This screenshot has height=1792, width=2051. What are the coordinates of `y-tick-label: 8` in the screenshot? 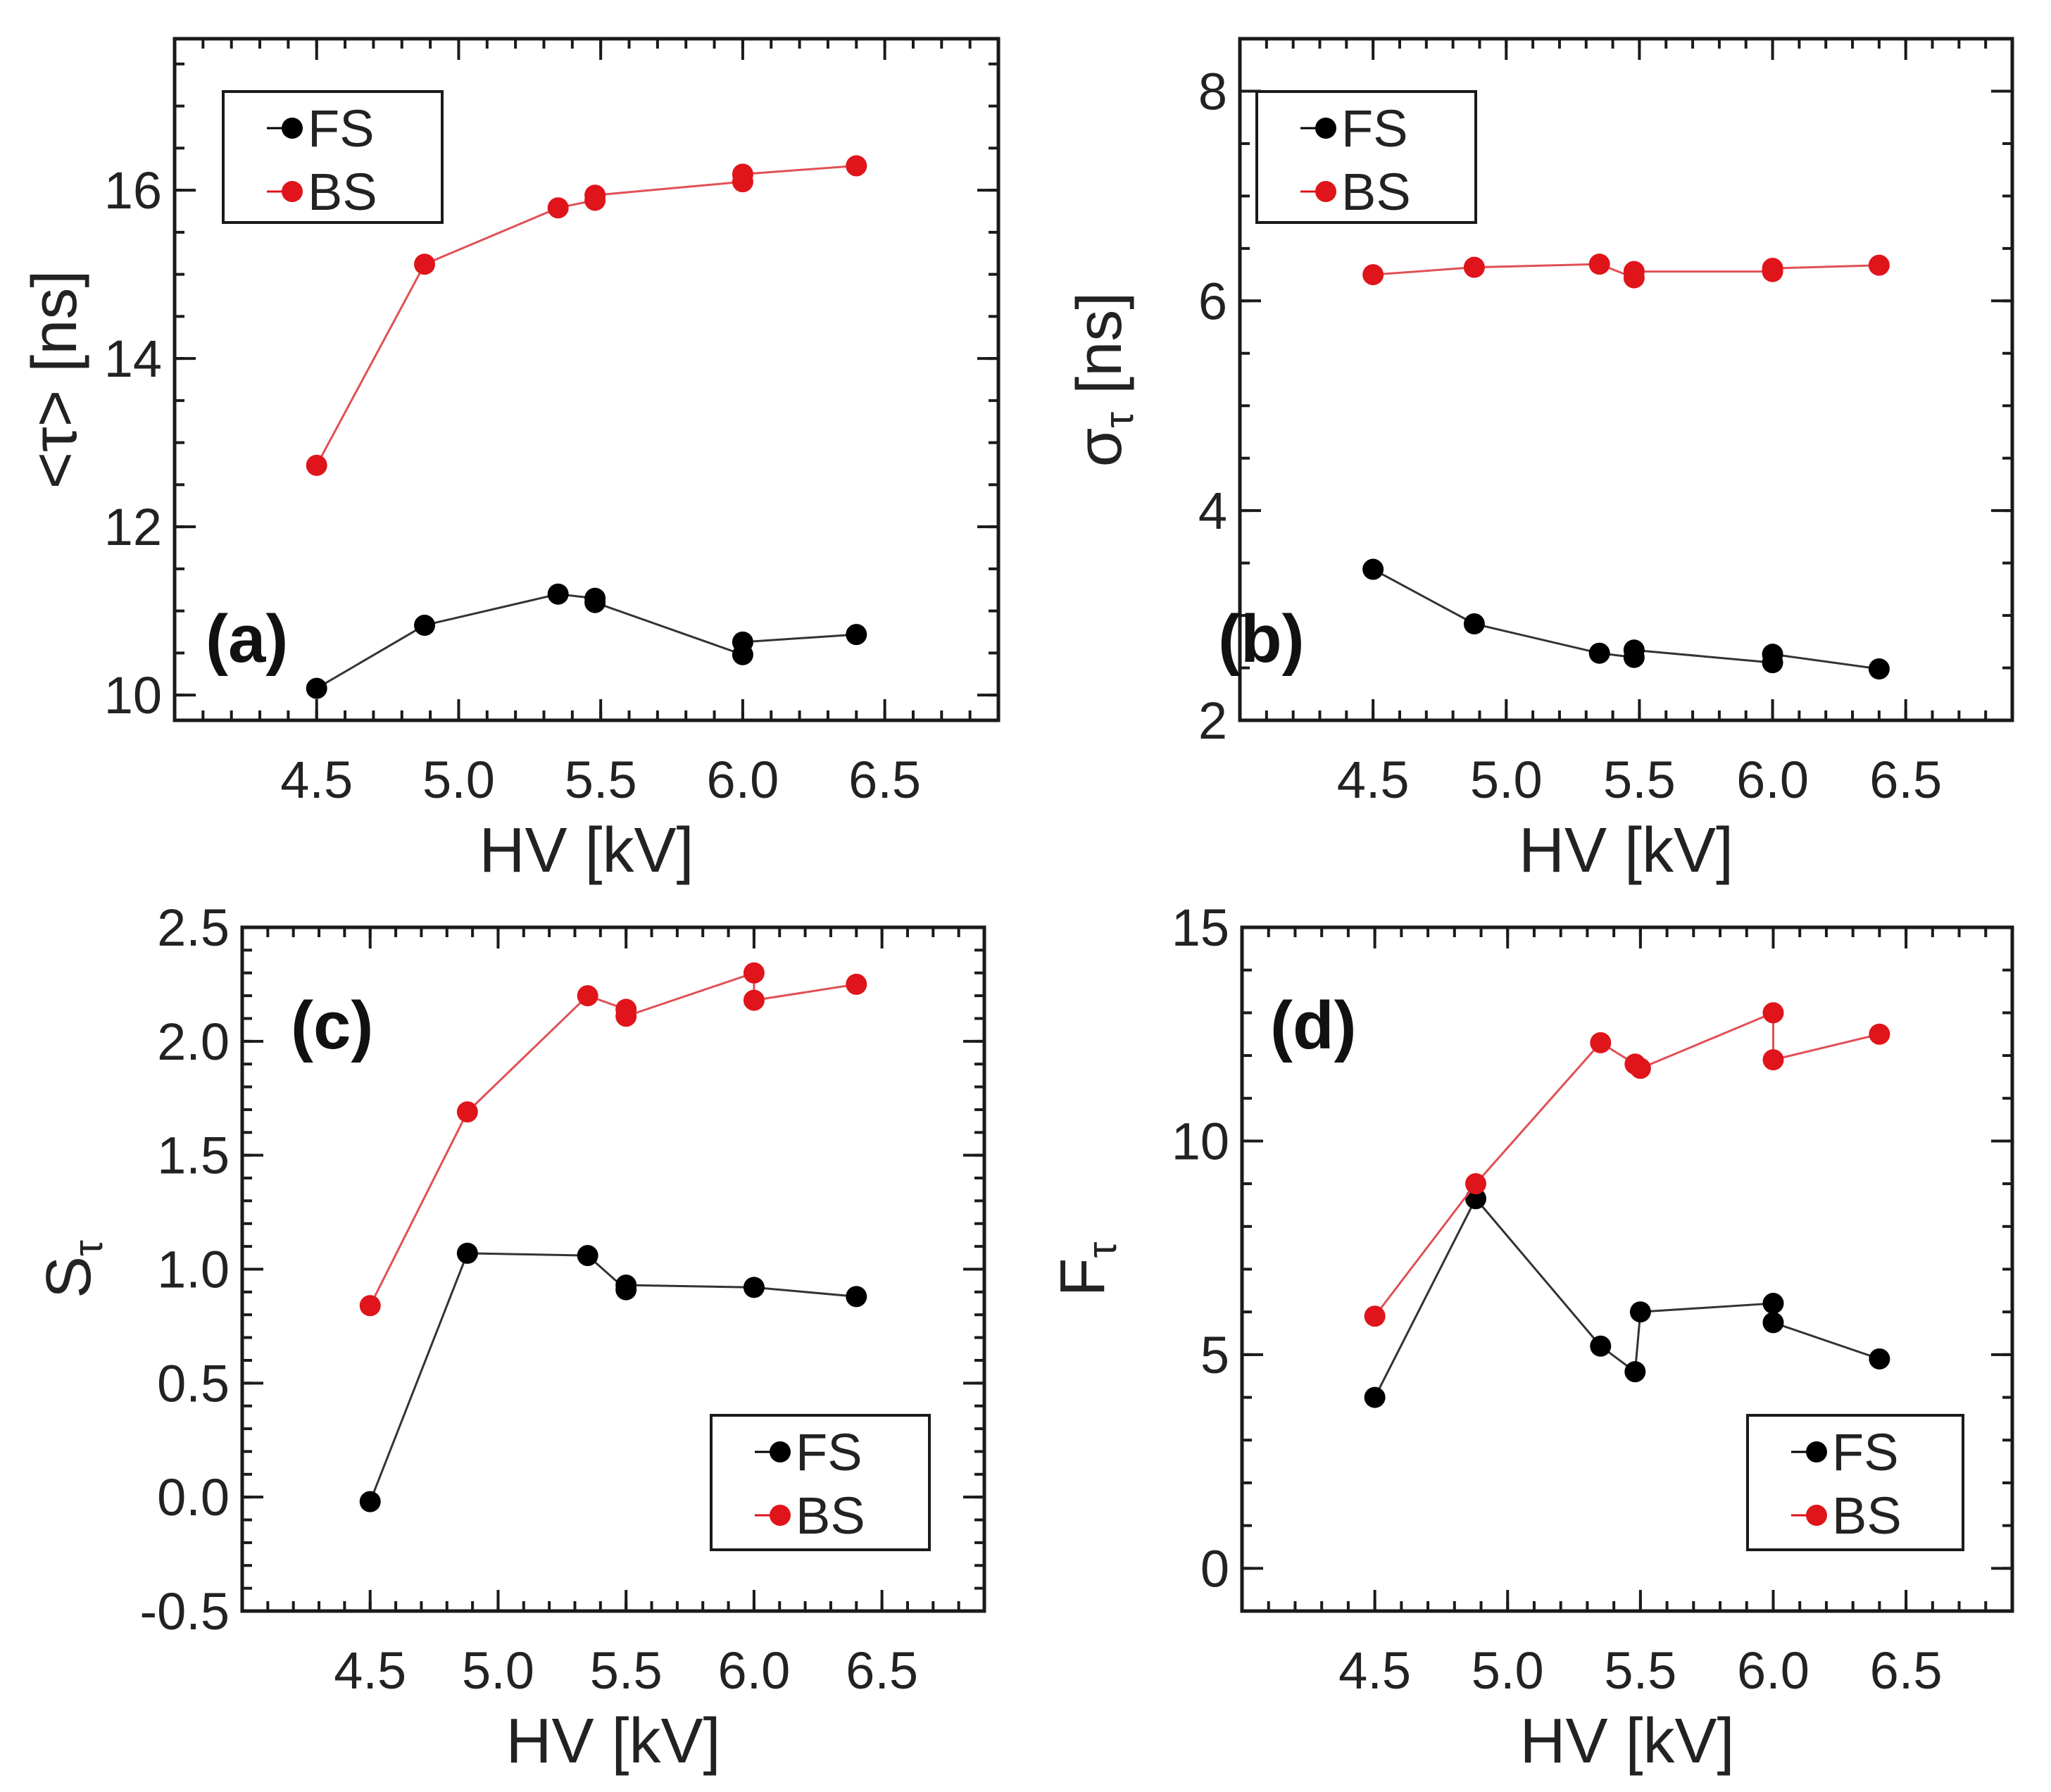 It's located at (1212, 91).